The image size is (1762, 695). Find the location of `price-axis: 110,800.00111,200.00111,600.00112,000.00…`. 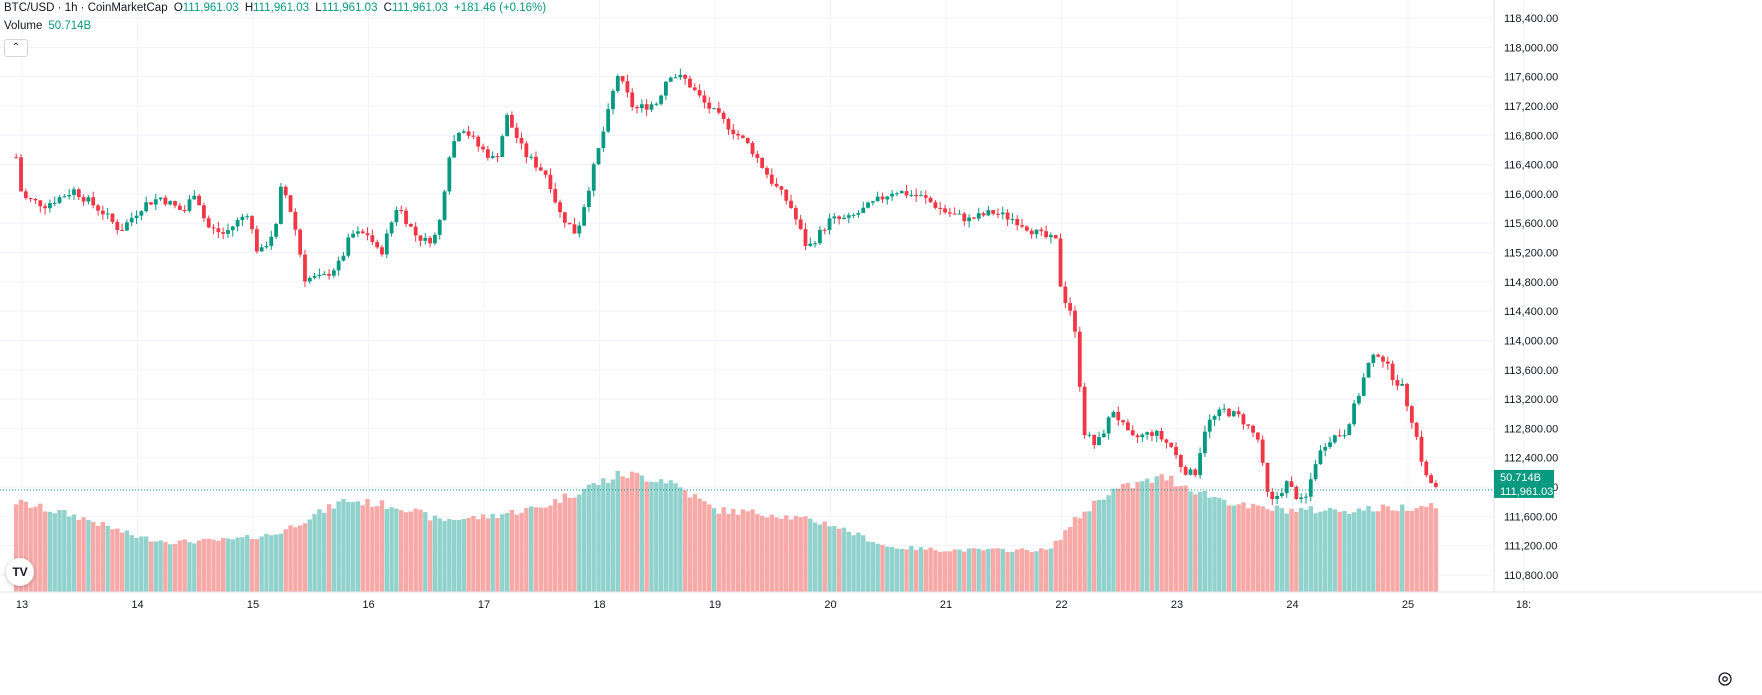

price-axis: 110,800.00111,200.00111,600.00112,000.00… is located at coordinates (1525, 296).